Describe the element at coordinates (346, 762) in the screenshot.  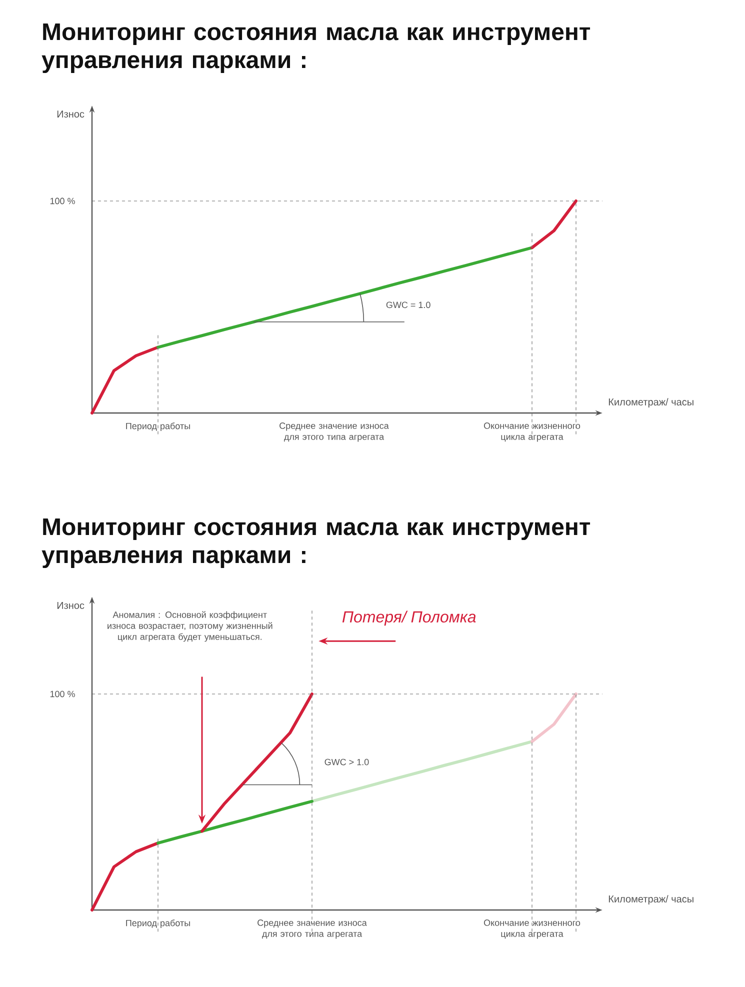
I see `annotation: GWC > 1.0` at that location.